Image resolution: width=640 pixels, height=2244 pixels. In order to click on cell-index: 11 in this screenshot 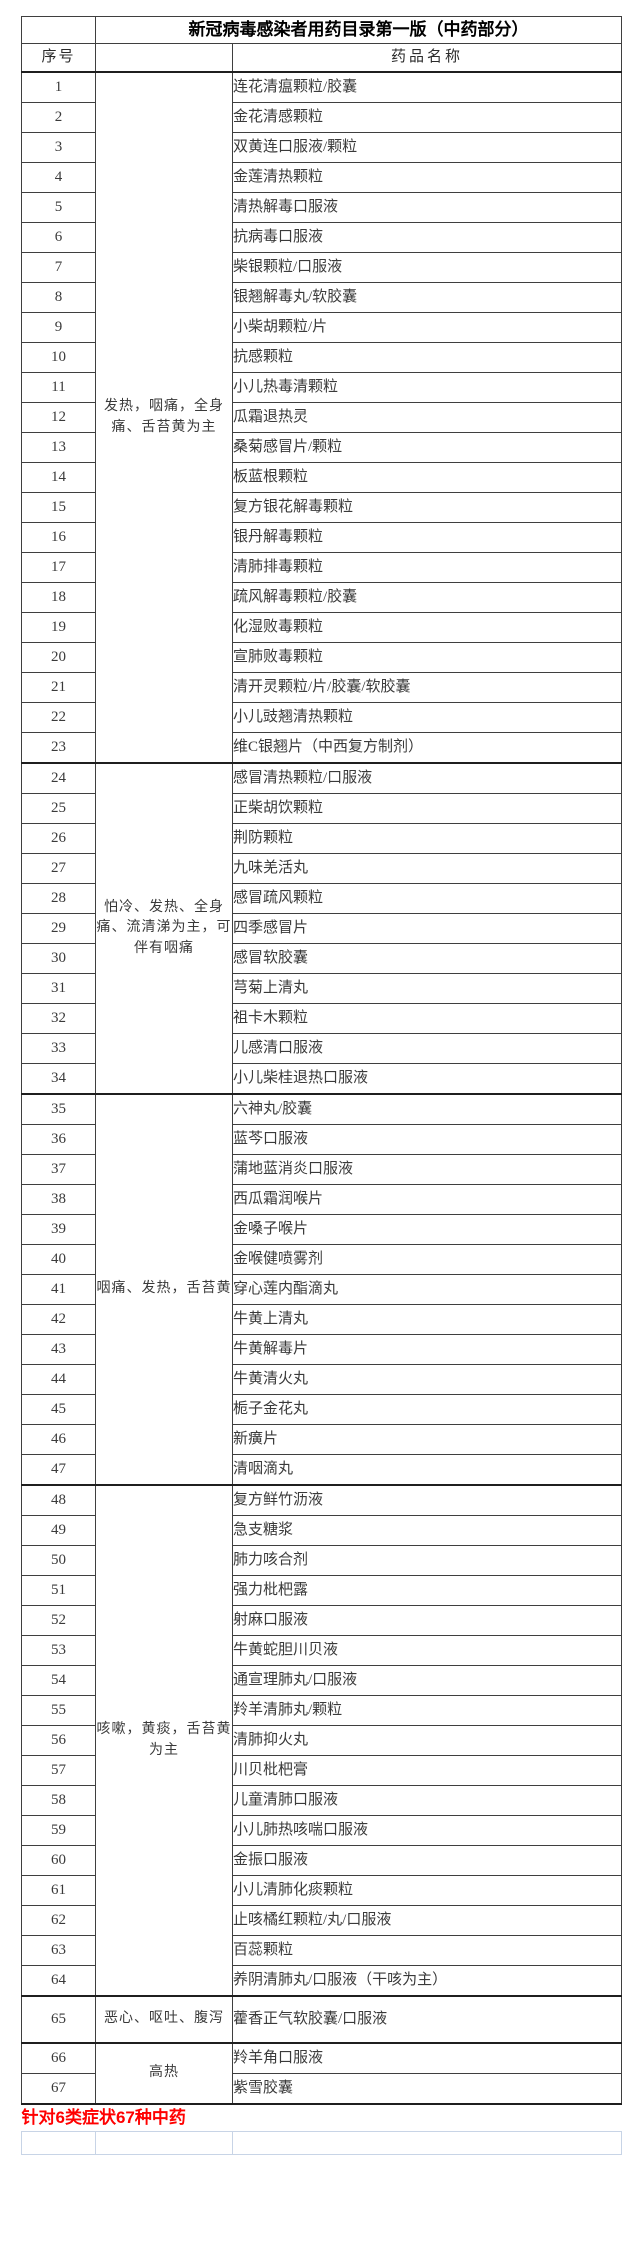, I will do `click(58, 387)`.